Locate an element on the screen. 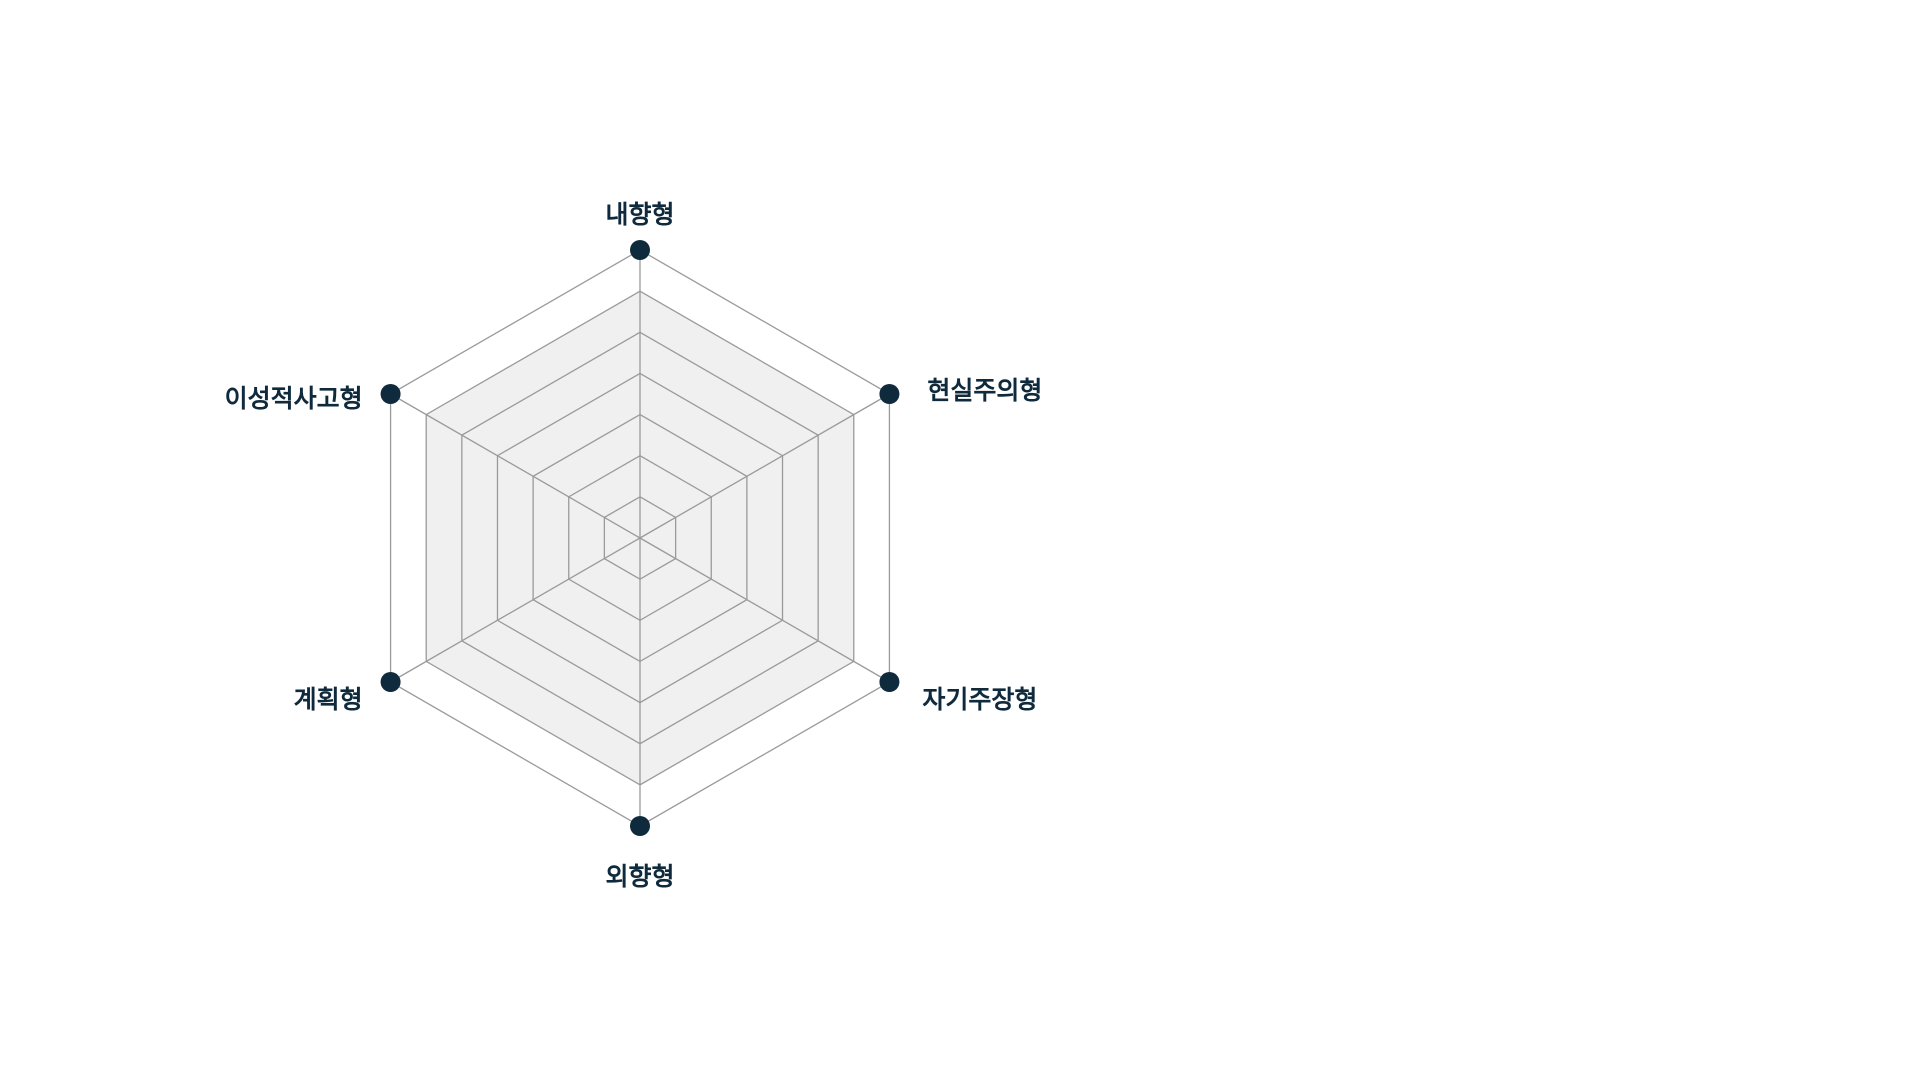  axis-label: 계획형 is located at coordinates (328, 699).